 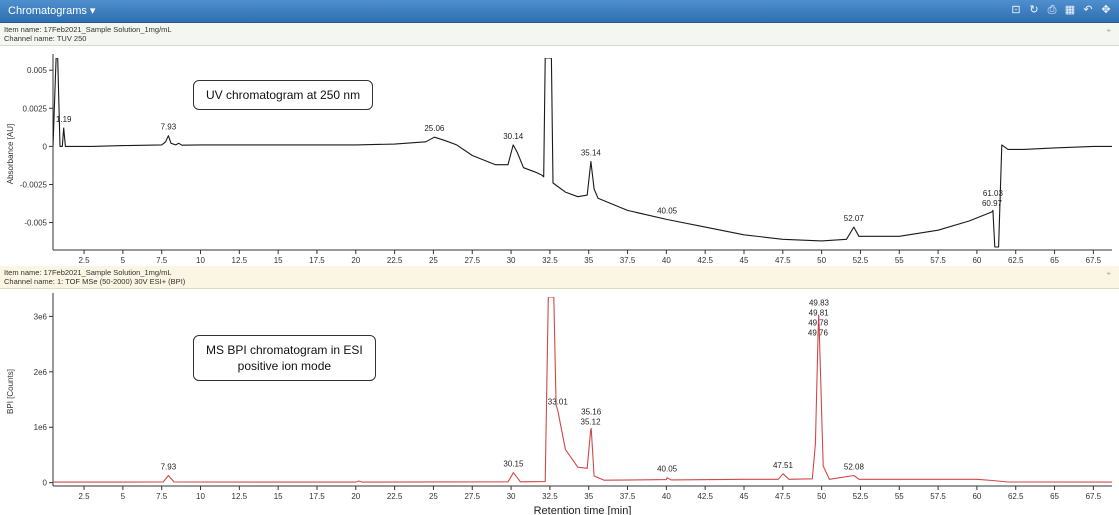 I want to click on undo-icon: ↶, so click(x=1088, y=10).